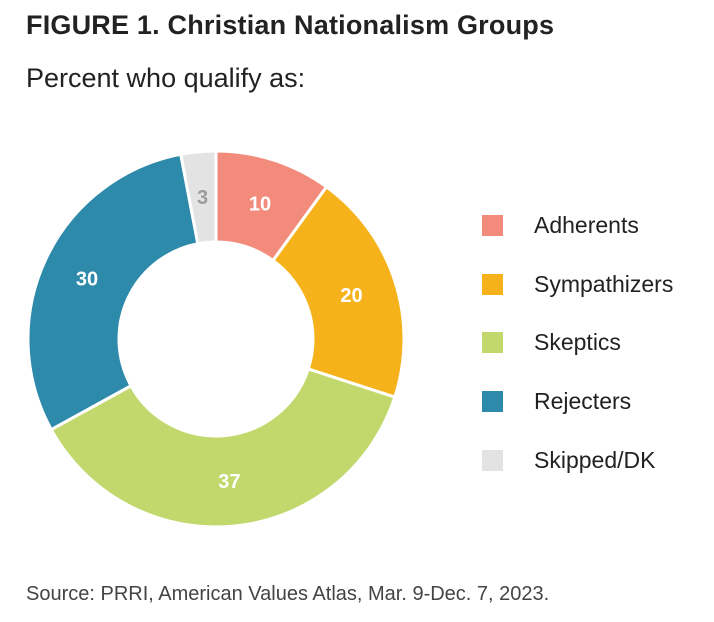 The height and width of the screenshot is (622, 714). What do you see at coordinates (87, 279) in the screenshot?
I see `data-label-rejecters: 30` at bounding box center [87, 279].